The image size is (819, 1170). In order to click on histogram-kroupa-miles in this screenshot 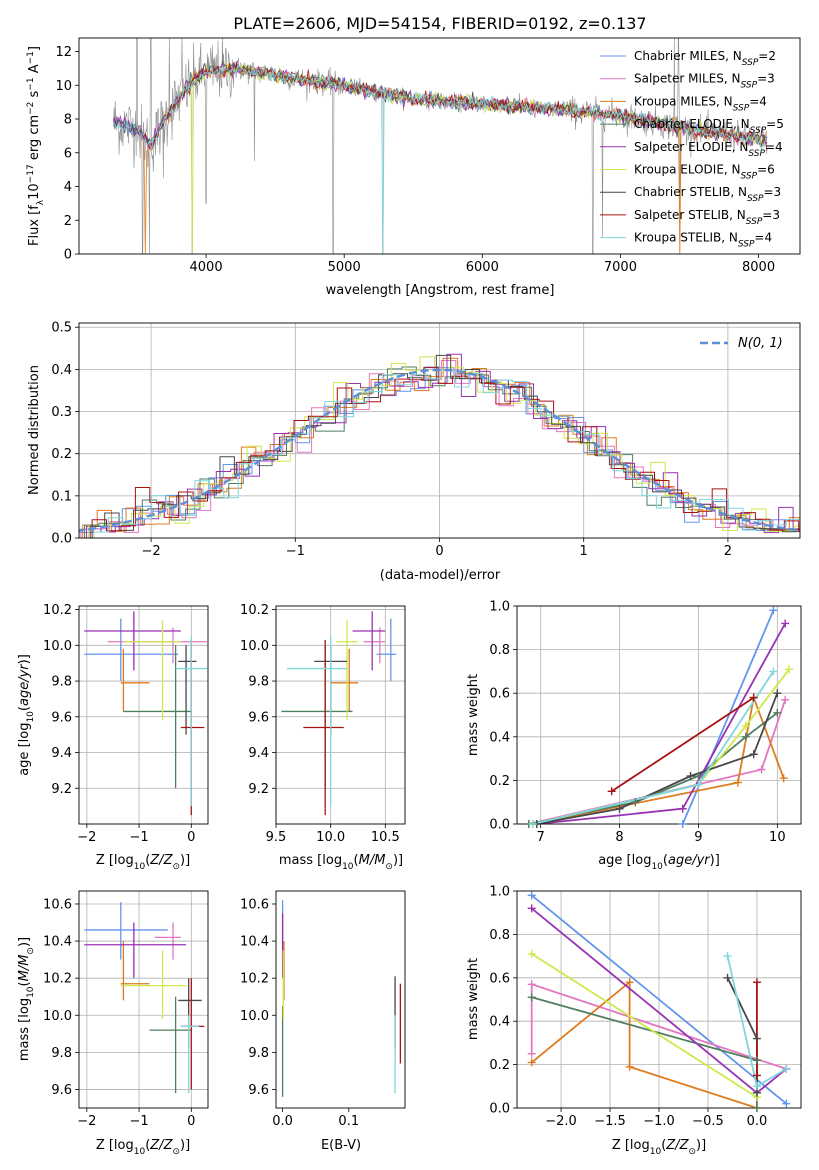, I will do `click(441, 447)`.